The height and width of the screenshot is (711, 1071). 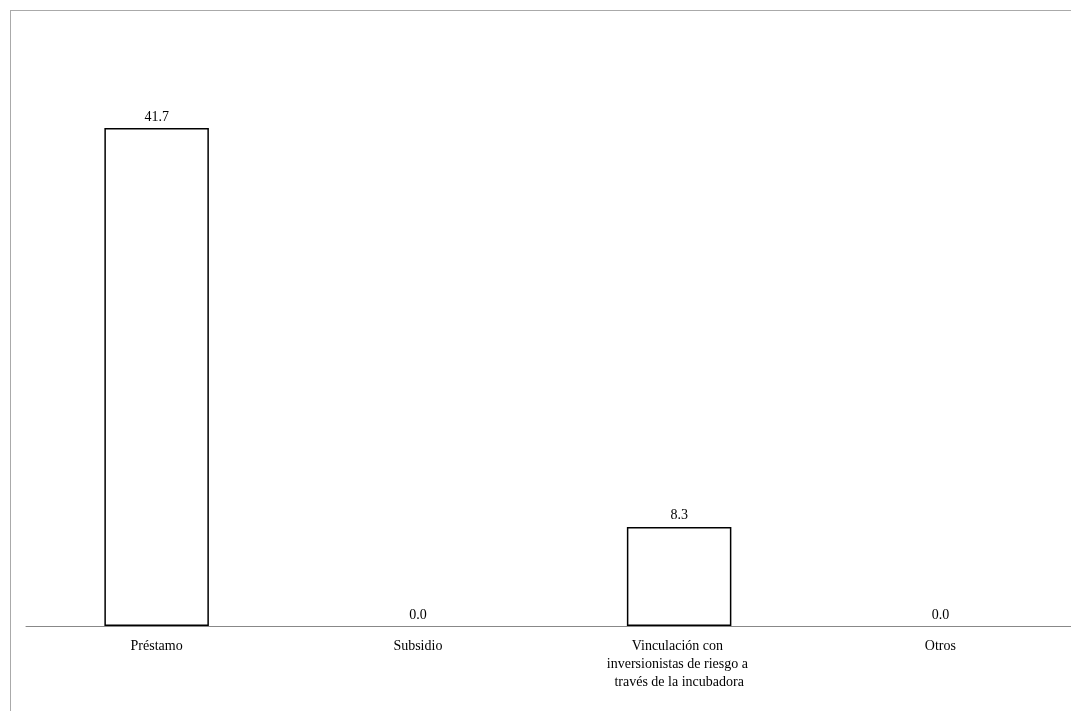 I want to click on x-tick-label: Otros, so click(x=940, y=645).